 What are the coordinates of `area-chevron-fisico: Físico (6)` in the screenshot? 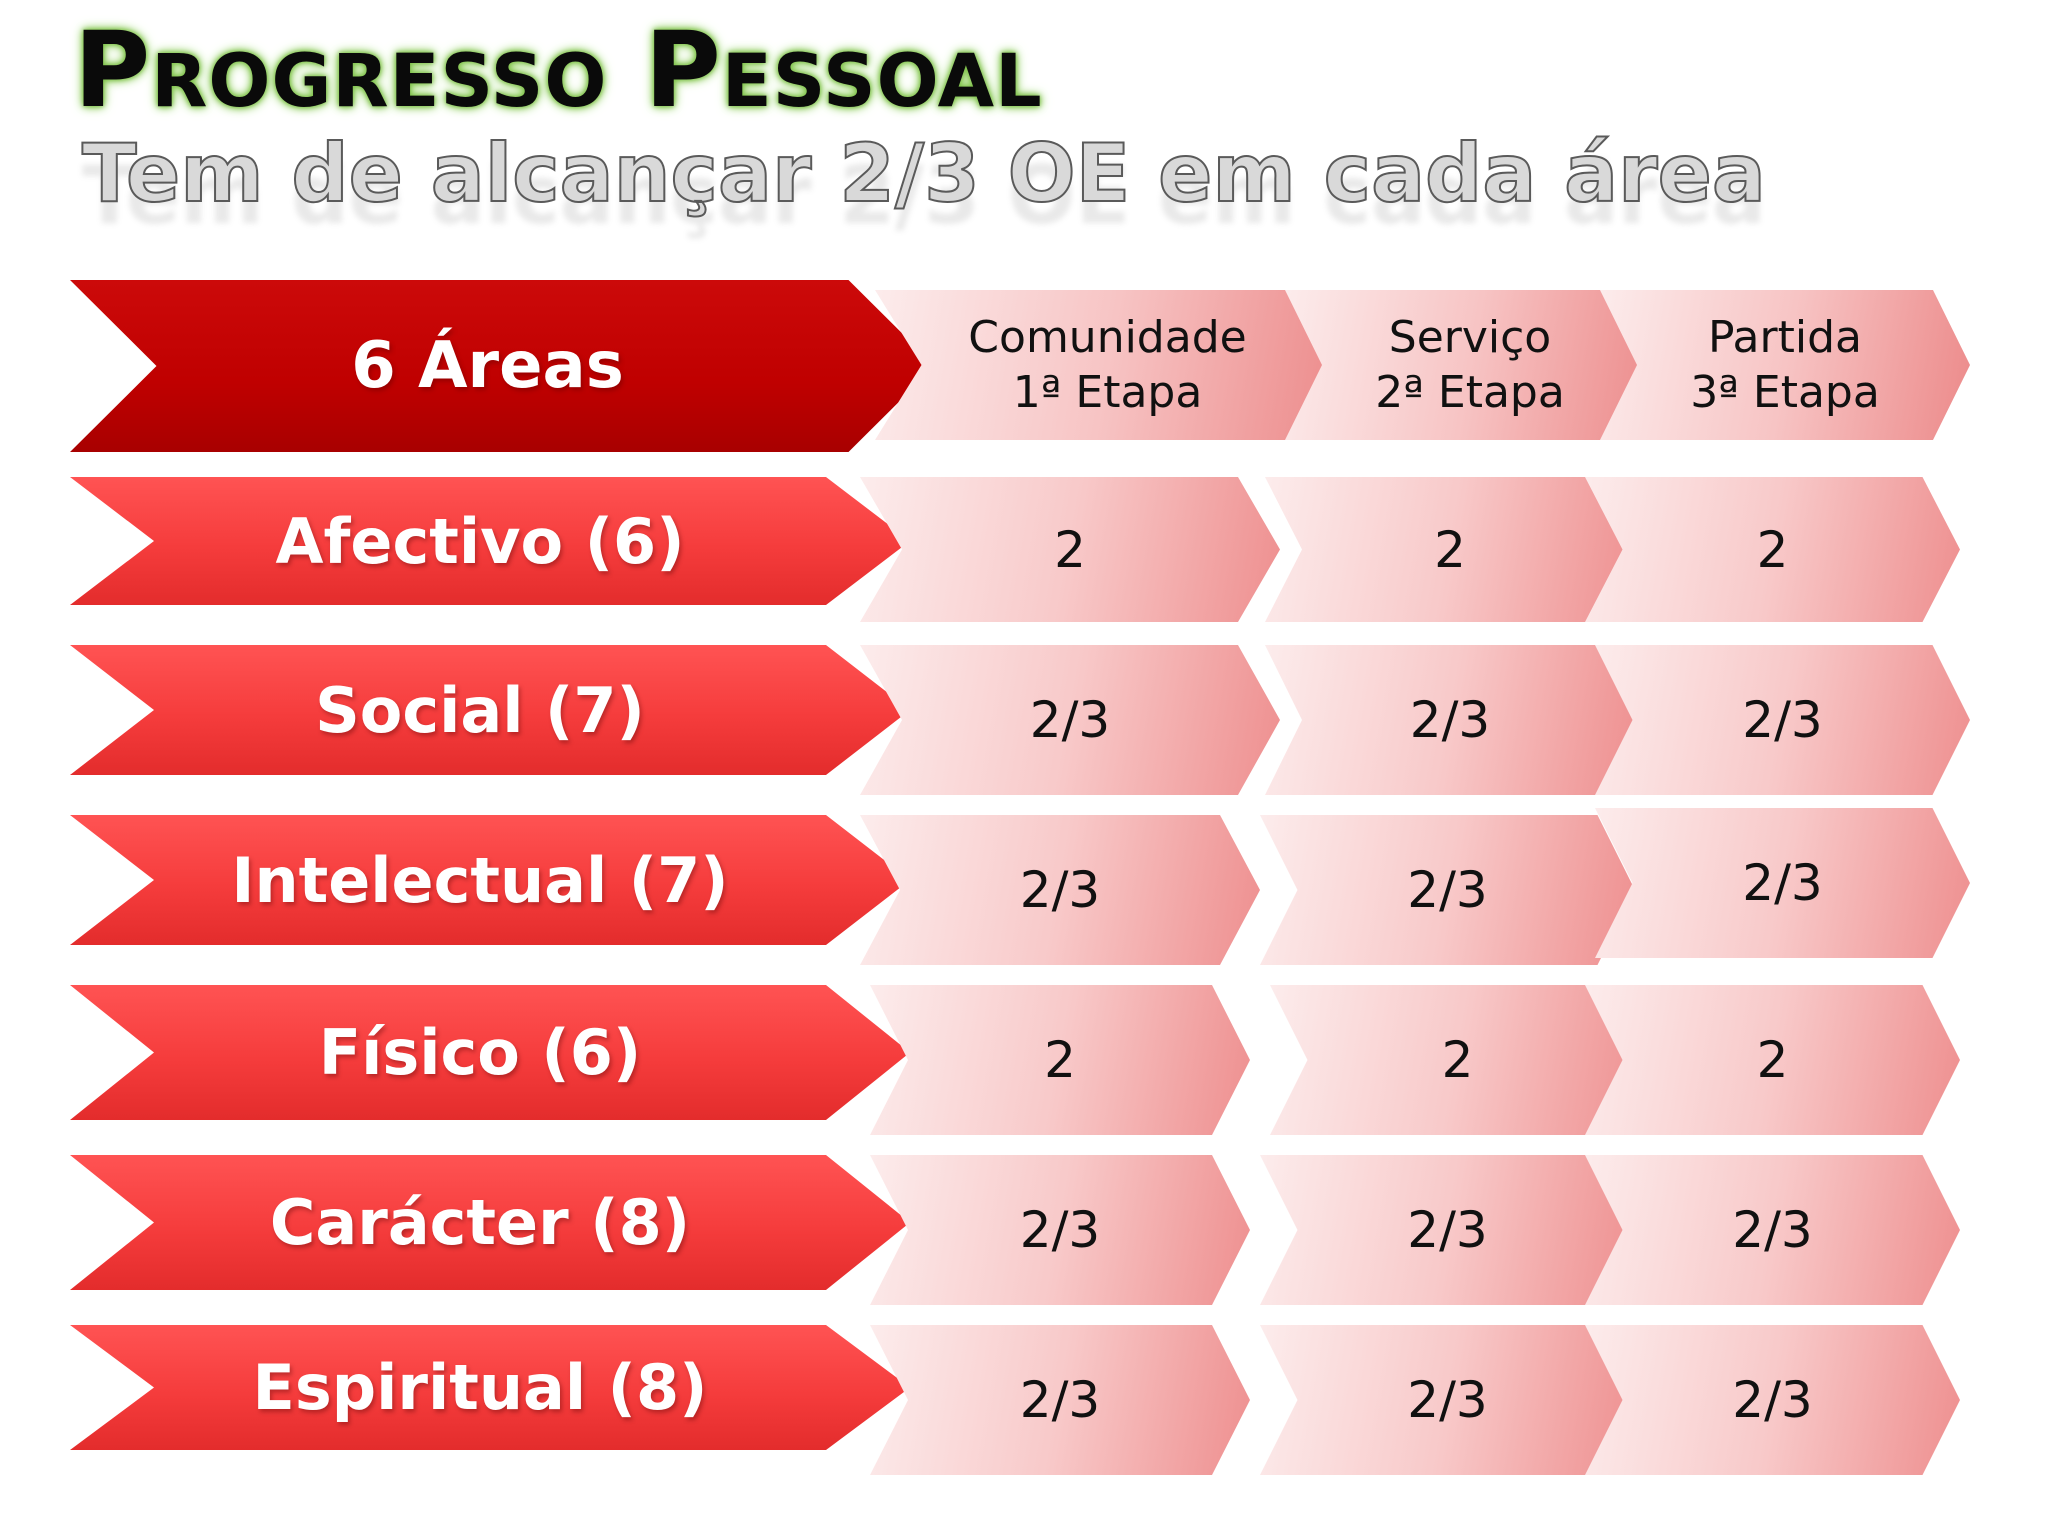 It's located at (490, 1052).